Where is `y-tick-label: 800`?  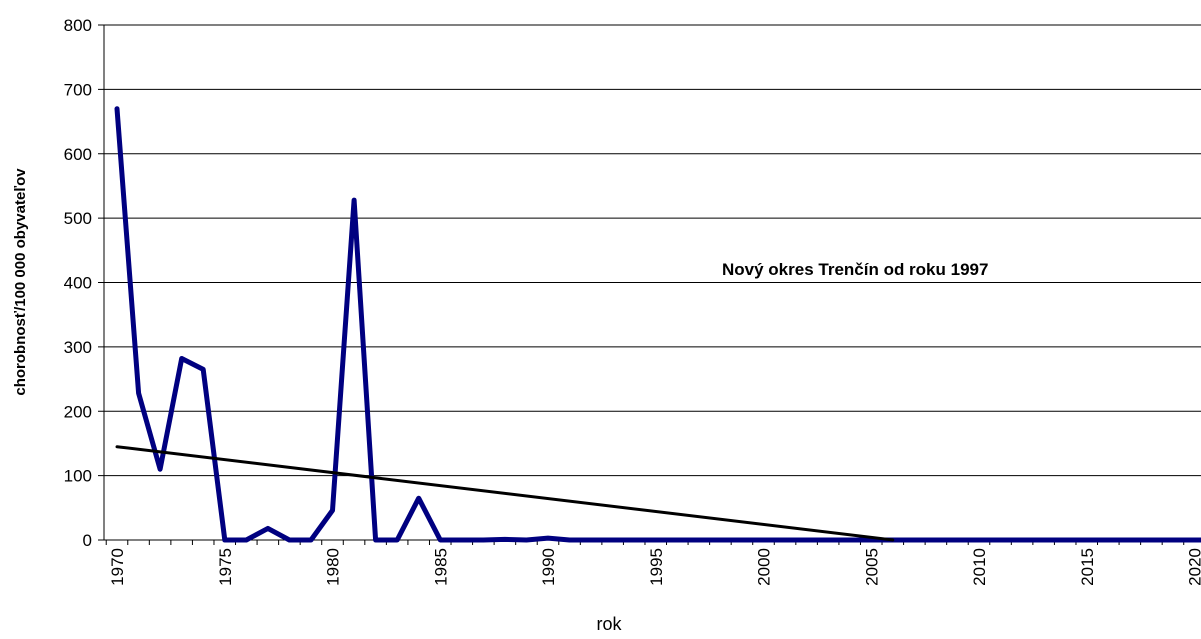 y-tick-label: 800 is located at coordinates (78, 25).